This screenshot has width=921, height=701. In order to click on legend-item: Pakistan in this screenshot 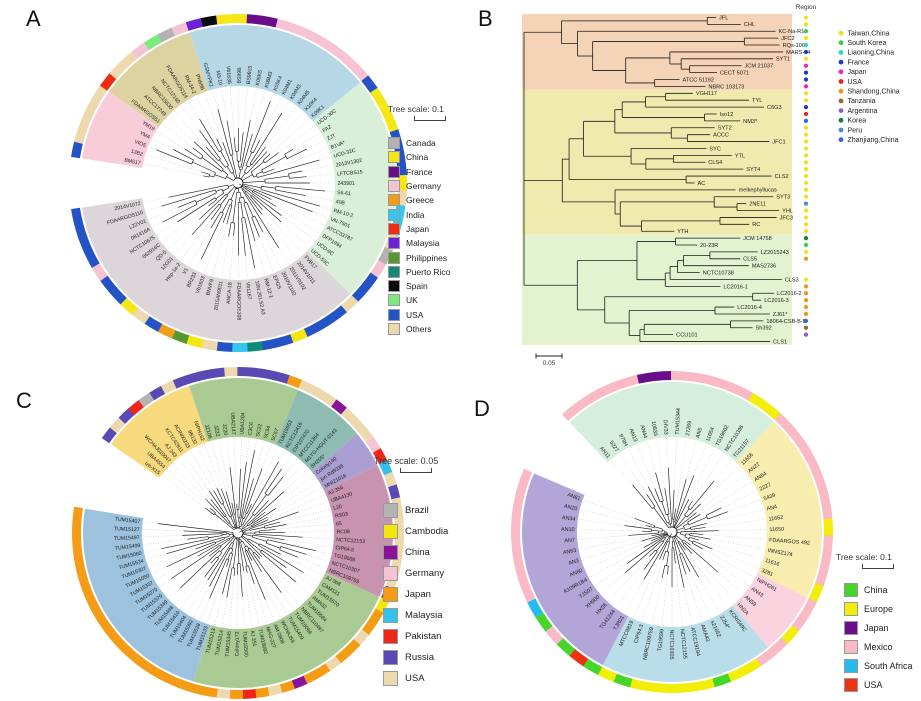, I will do `click(415, 636)`.